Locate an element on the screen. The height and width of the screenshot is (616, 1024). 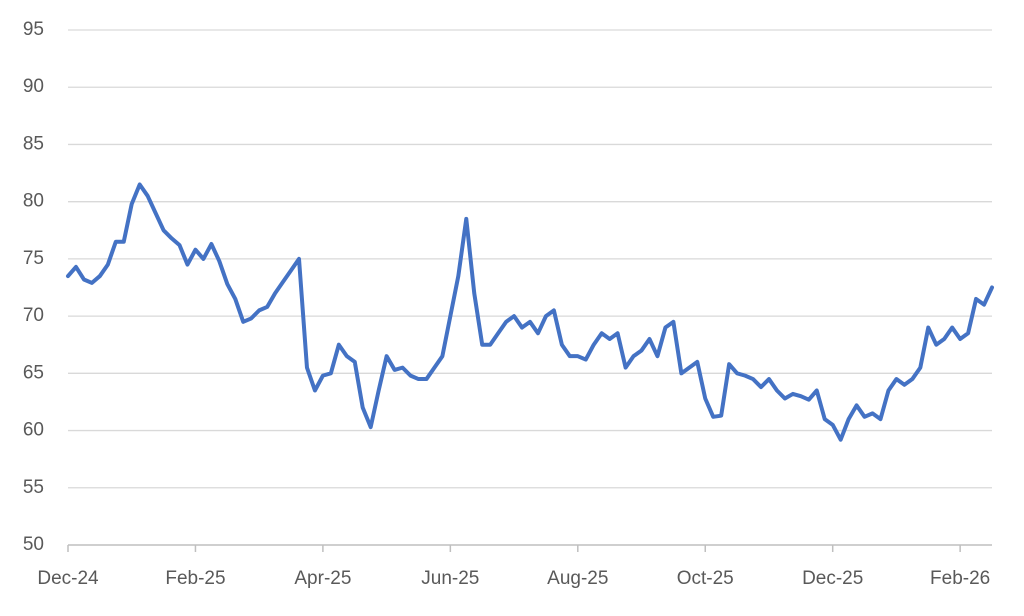
x-tick-label: Jun-25 is located at coordinates (450, 578).